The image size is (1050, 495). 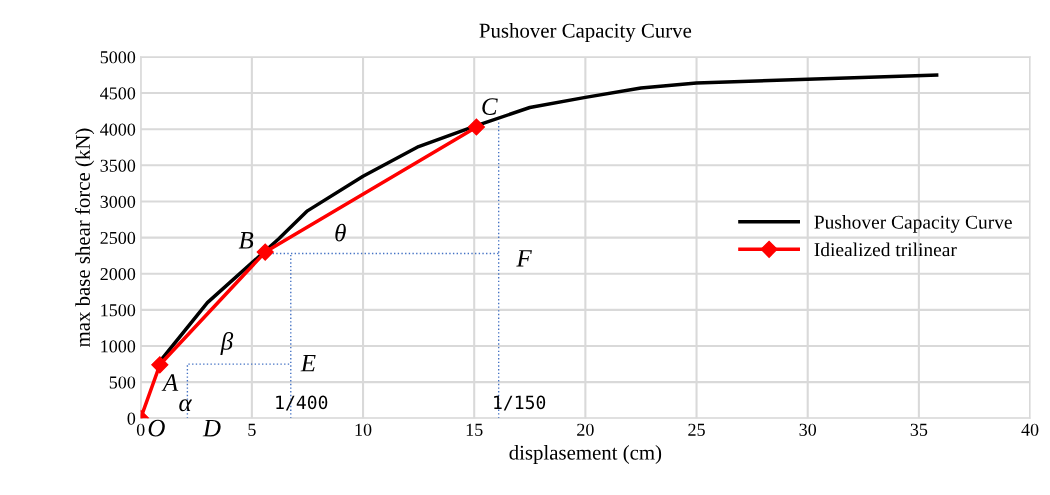 I want to click on y-tick-label: 3500, so click(x=118, y=165).